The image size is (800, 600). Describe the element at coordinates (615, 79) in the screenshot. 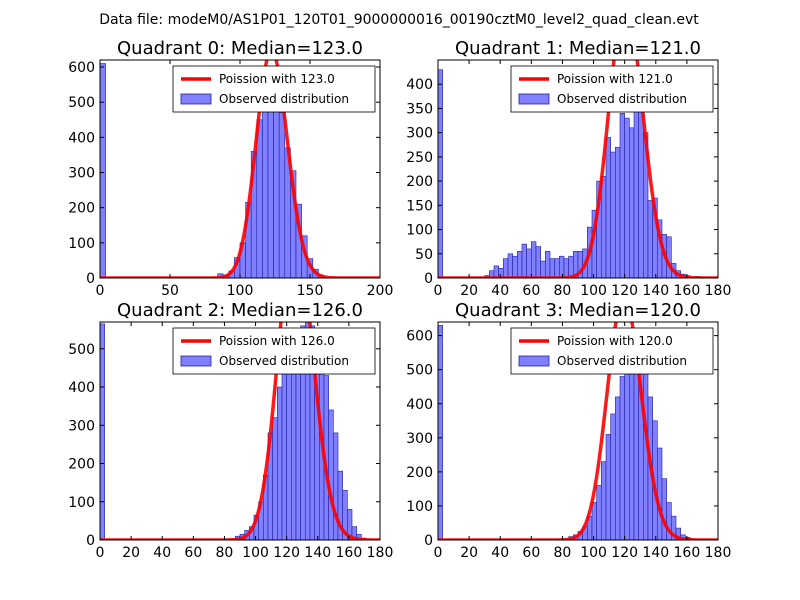

I see `legend-label-poisson: Poission with 121.0` at that location.